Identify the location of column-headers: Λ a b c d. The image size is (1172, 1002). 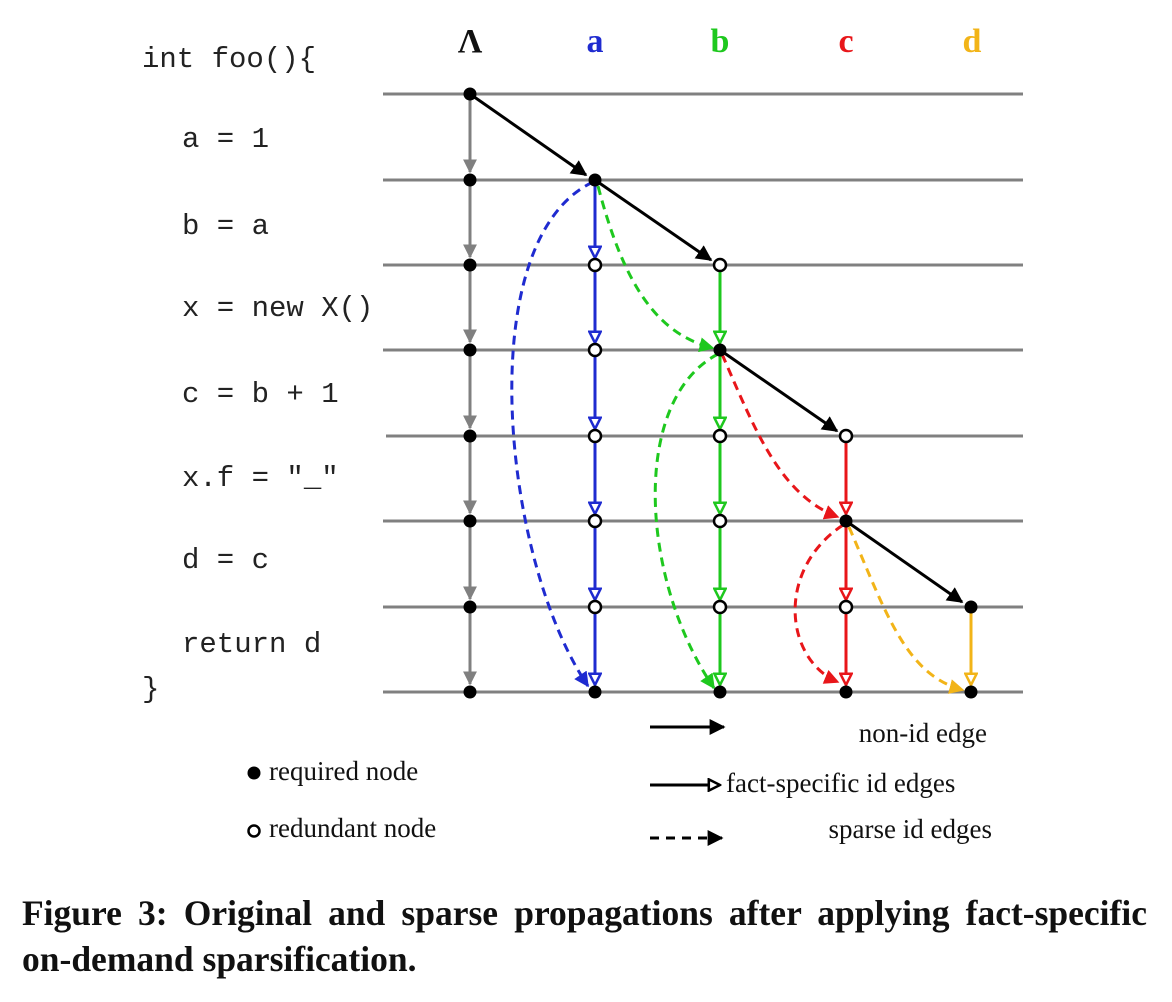
(720, 41).